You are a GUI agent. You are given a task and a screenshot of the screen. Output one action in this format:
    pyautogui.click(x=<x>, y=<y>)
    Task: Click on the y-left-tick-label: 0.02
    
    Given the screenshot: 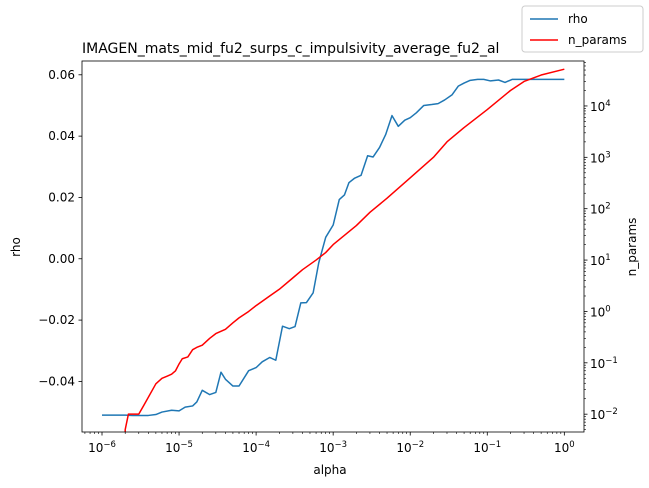 What is the action you would take?
    pyautogui.click(x=61, y=197)
    